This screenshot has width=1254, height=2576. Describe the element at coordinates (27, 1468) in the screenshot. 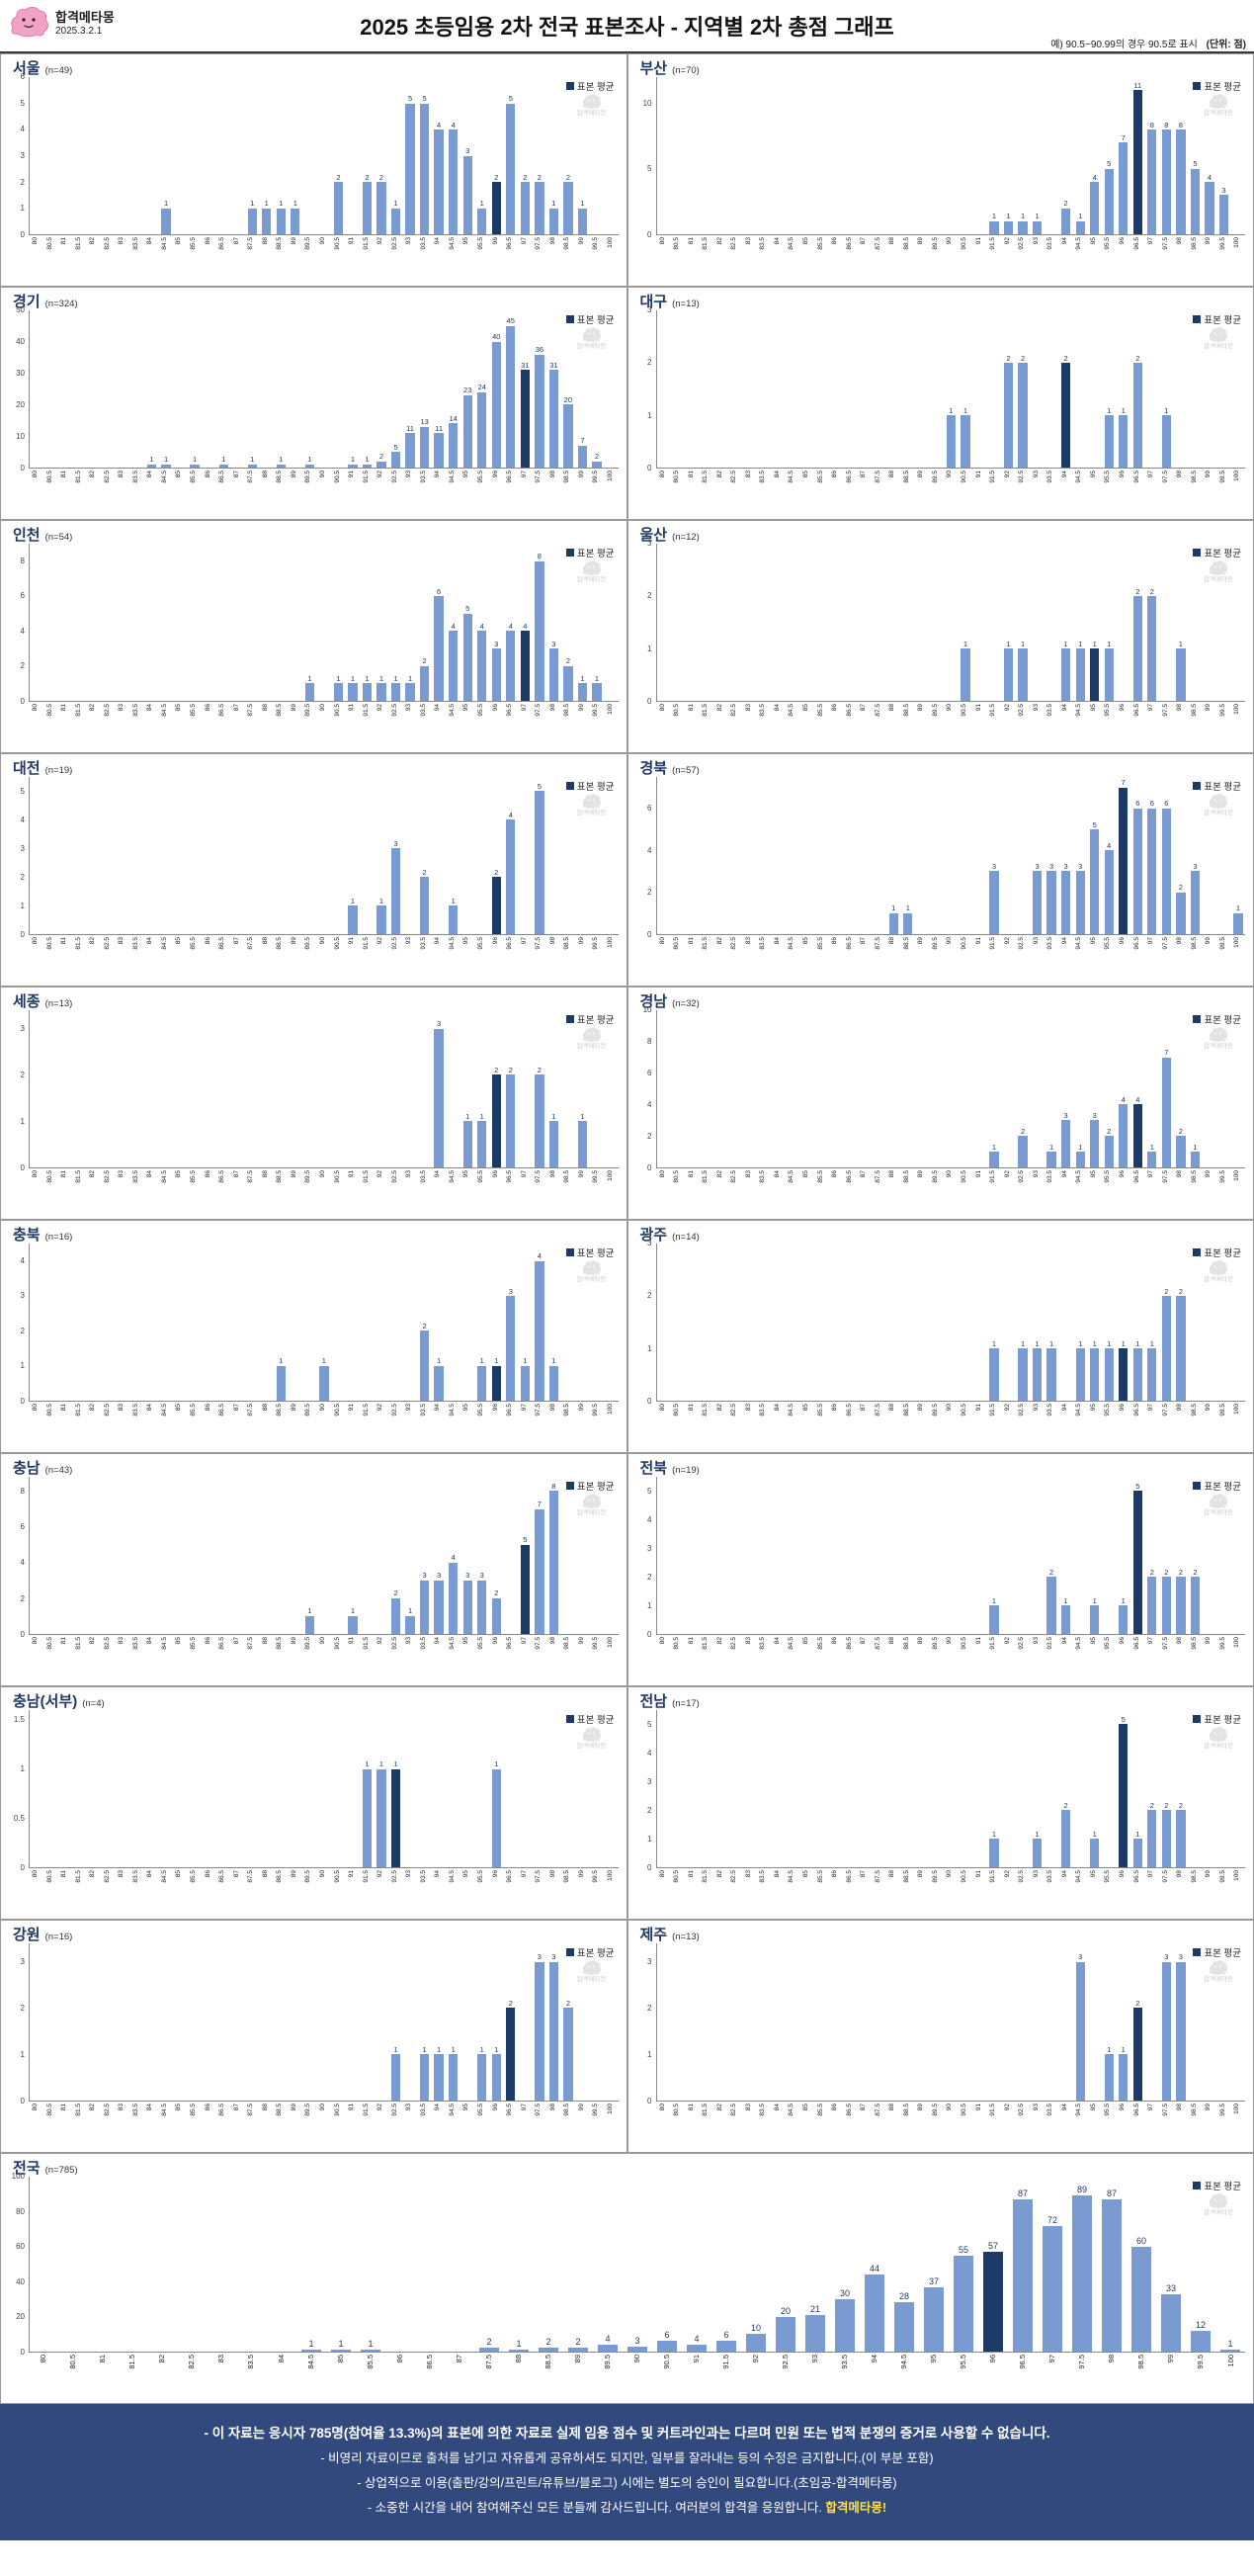

I see `region-title: 충남` at that location.